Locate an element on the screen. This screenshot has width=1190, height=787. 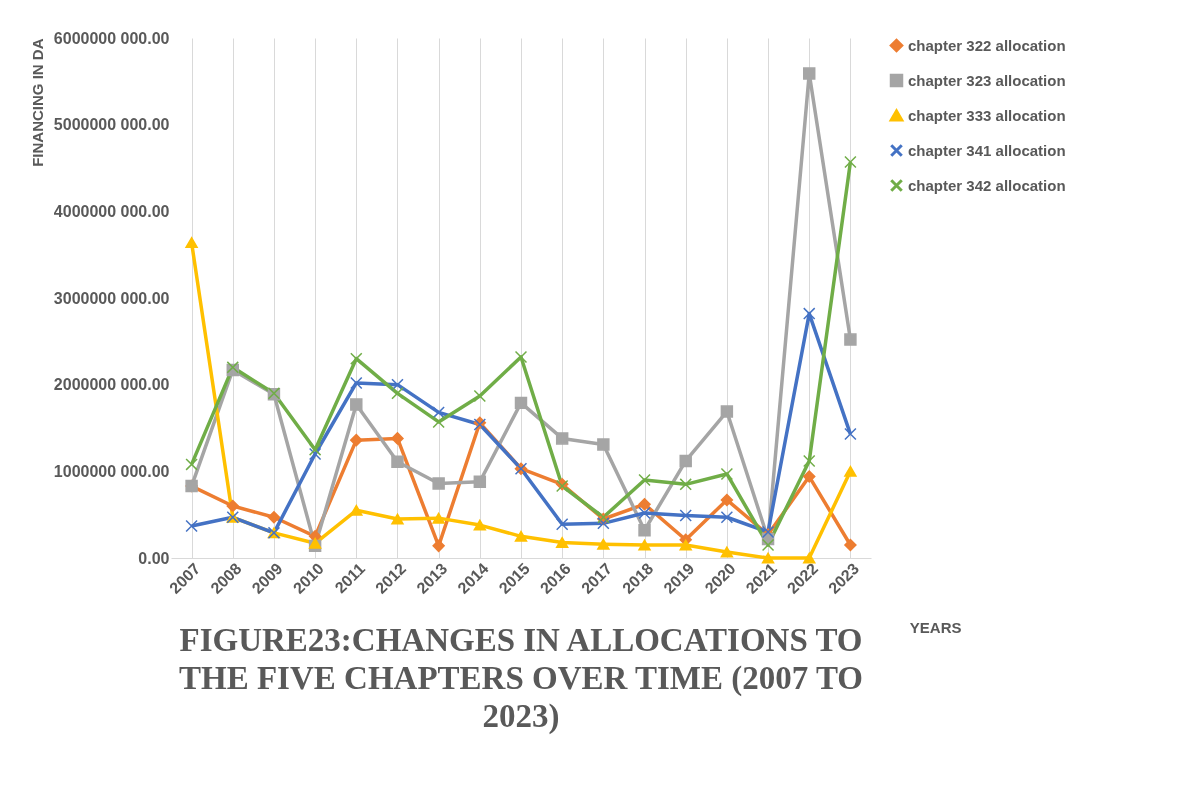
y-tick-label: 3000000 000.00 is located at coordinates (111, 298).